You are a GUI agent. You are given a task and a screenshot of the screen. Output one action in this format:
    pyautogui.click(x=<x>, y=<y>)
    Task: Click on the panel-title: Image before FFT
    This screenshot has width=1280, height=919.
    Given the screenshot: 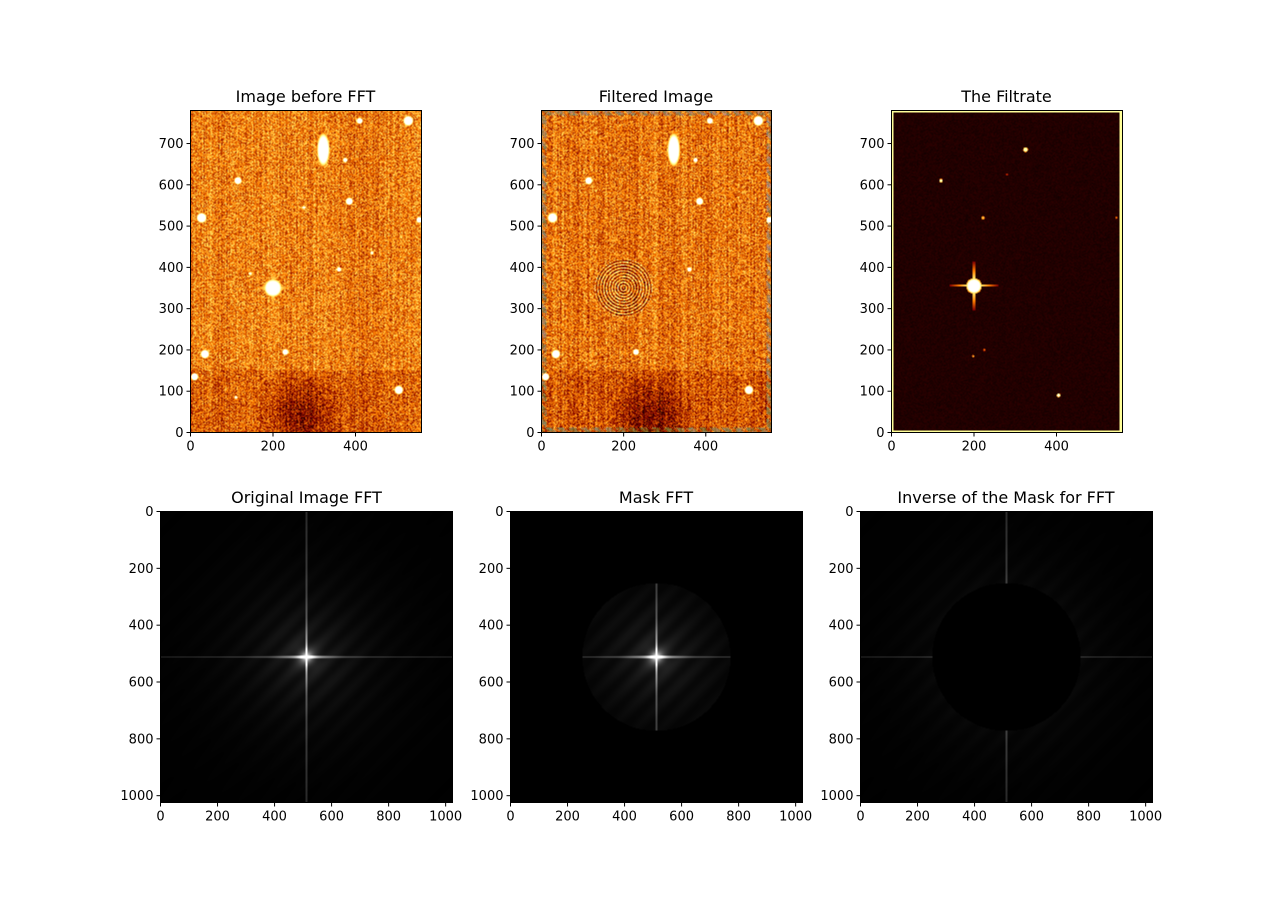 What is the action you would take?
    pyautogui.click(x=306, y=96)
    